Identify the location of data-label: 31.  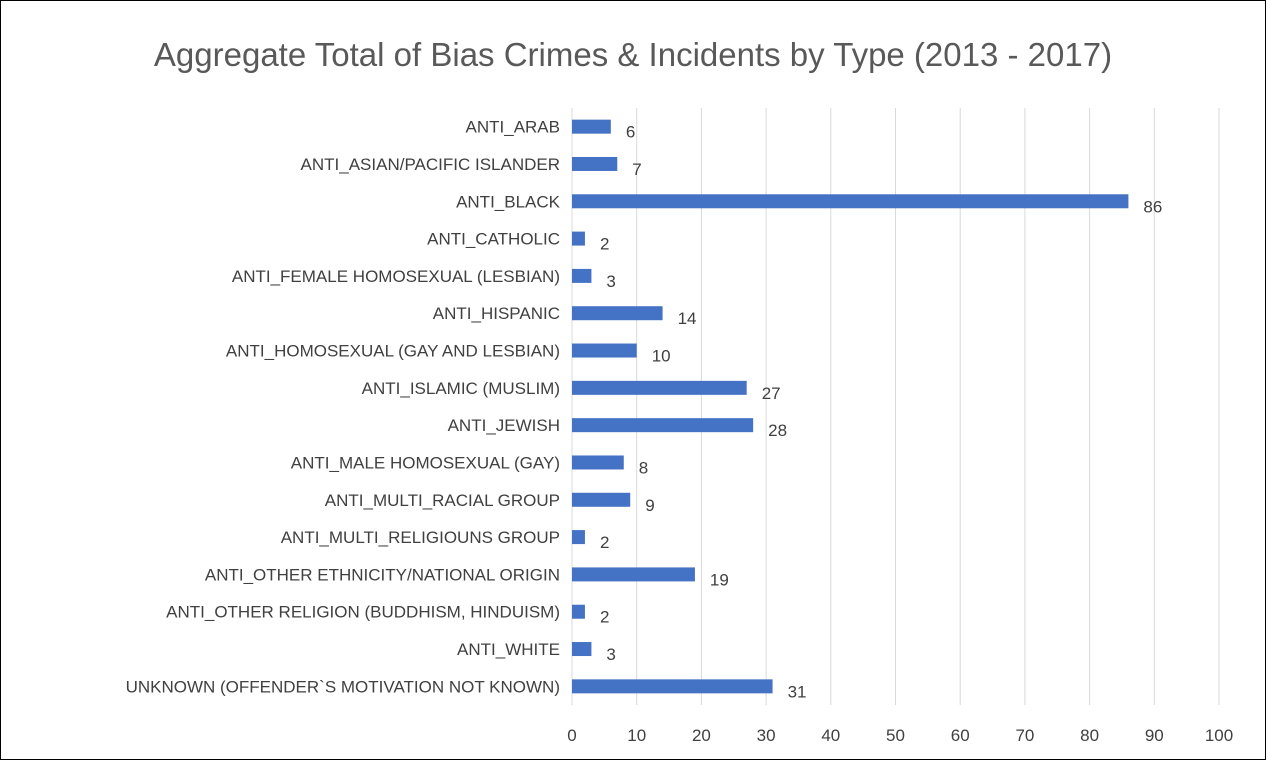
(797, 691).